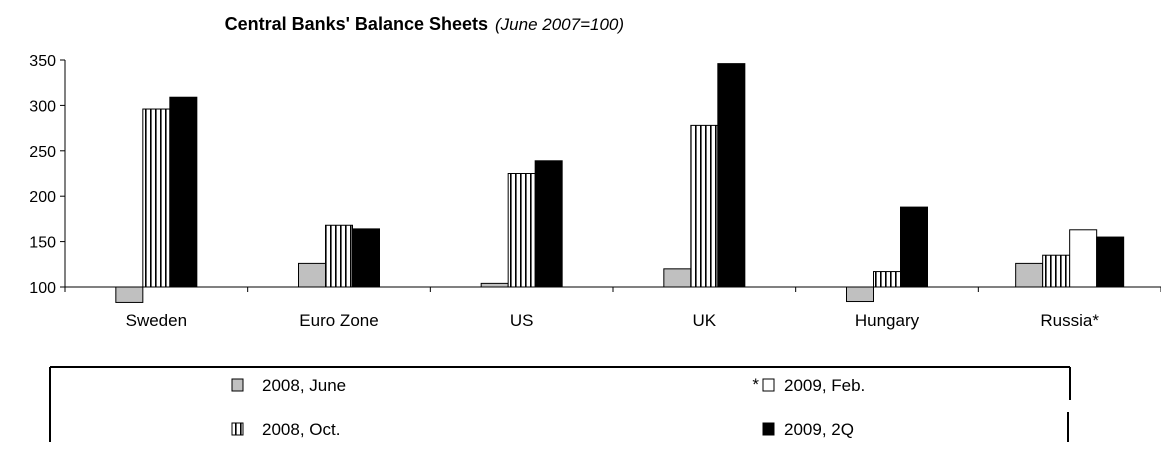 The image size is (1161, 450). What do you see at coordinates (612, 308) in the screenshot?
I see `x-axis: Sweden Euro Zone US UK Hungary Russia*` at bounding box center [612, 308].